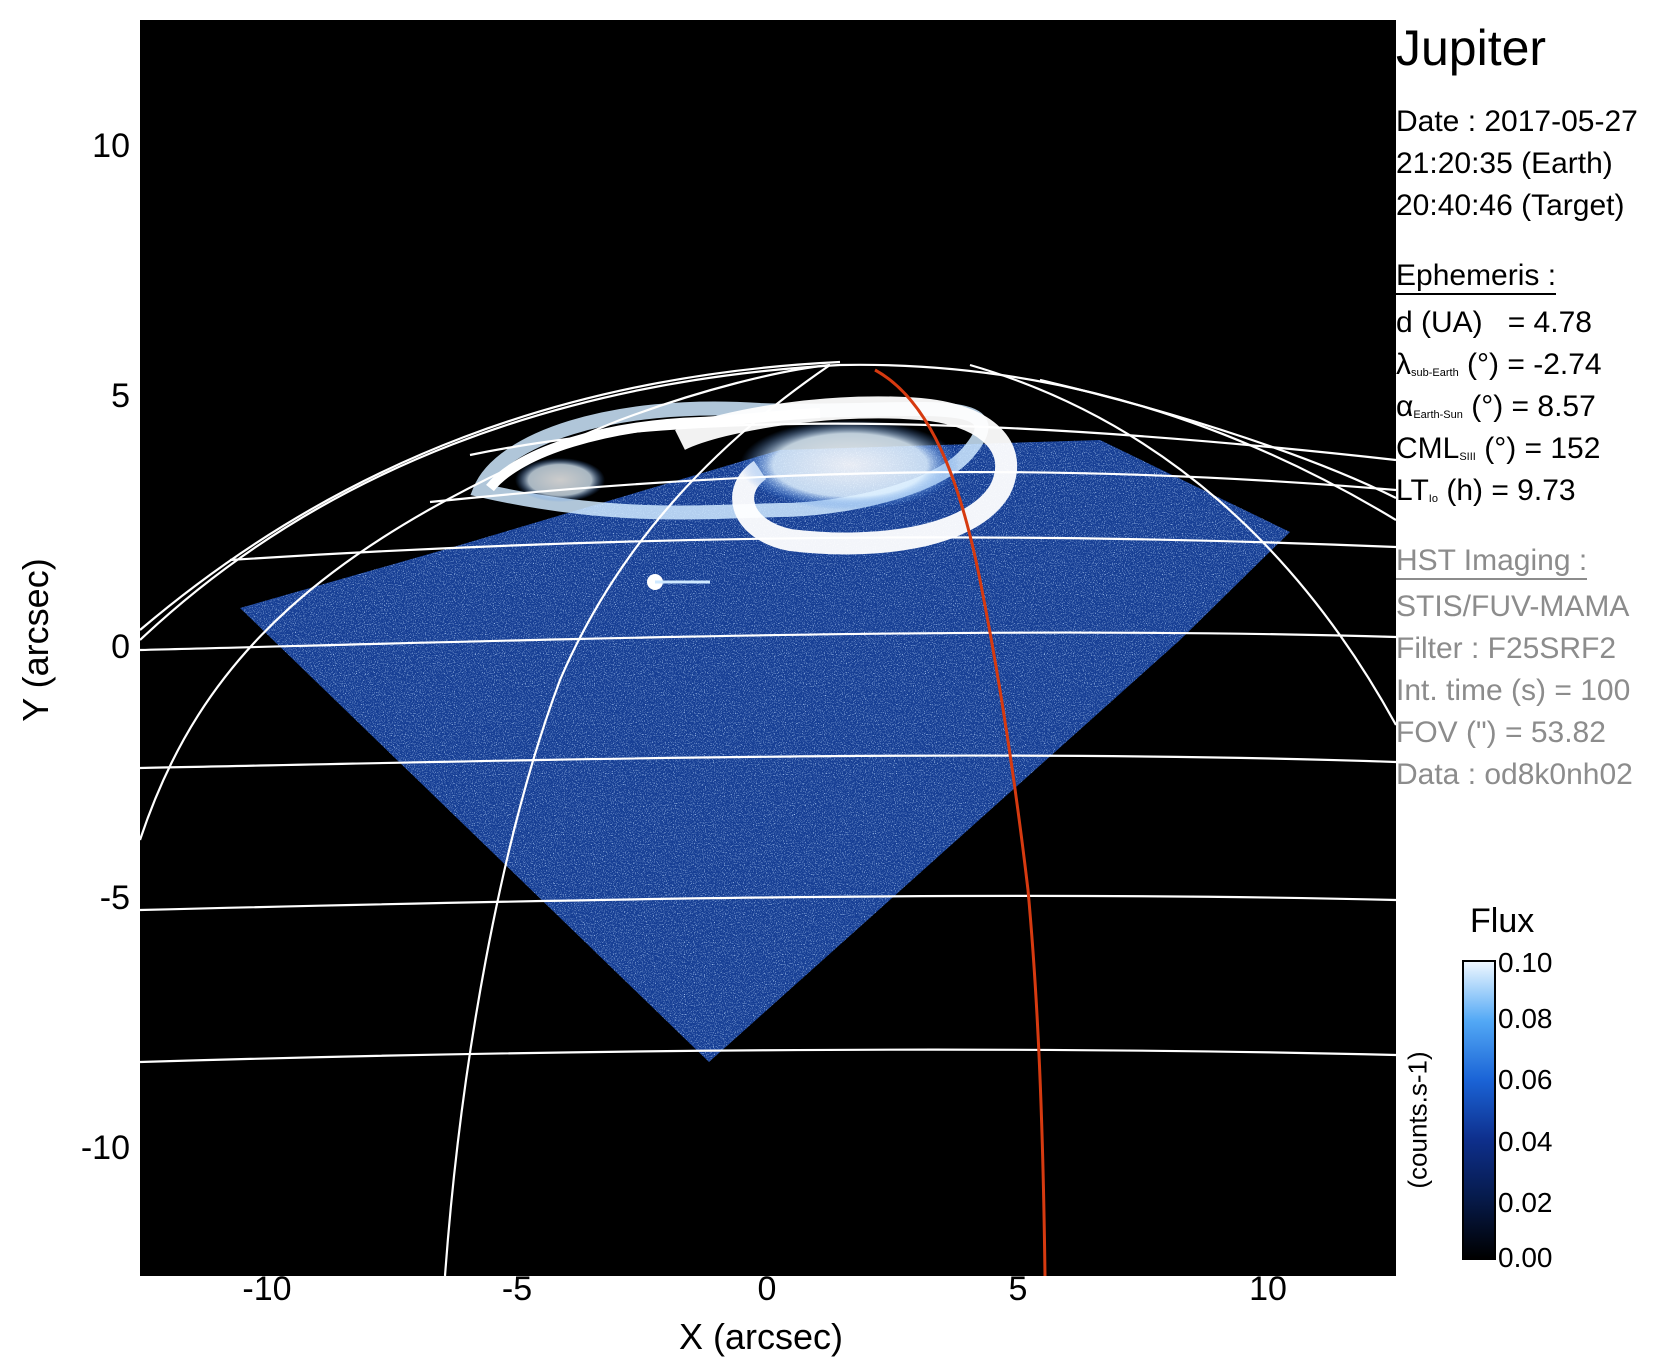 The width and height of the screenshot is (1677, 1367). Describe the element at coordinates (1506, 648) in the screenshot. I see `hst-filter: Filter : F25SRF2` at that location.